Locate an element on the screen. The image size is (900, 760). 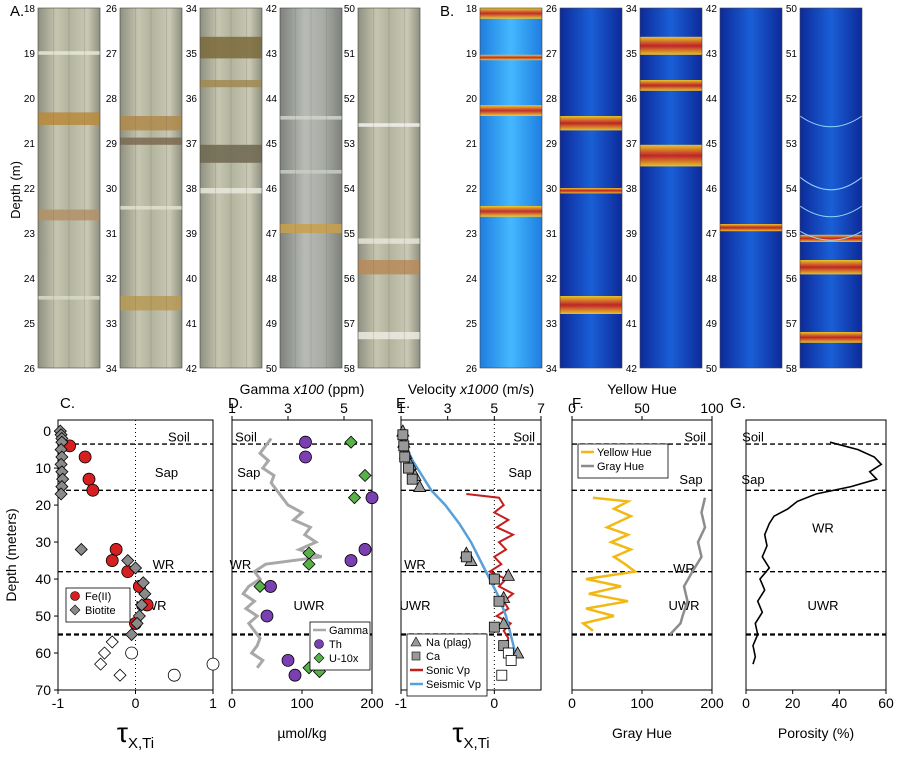
core-column-b4: 42 43 44 45 46 47 48 49 50 is located at coordinates (744, 189).